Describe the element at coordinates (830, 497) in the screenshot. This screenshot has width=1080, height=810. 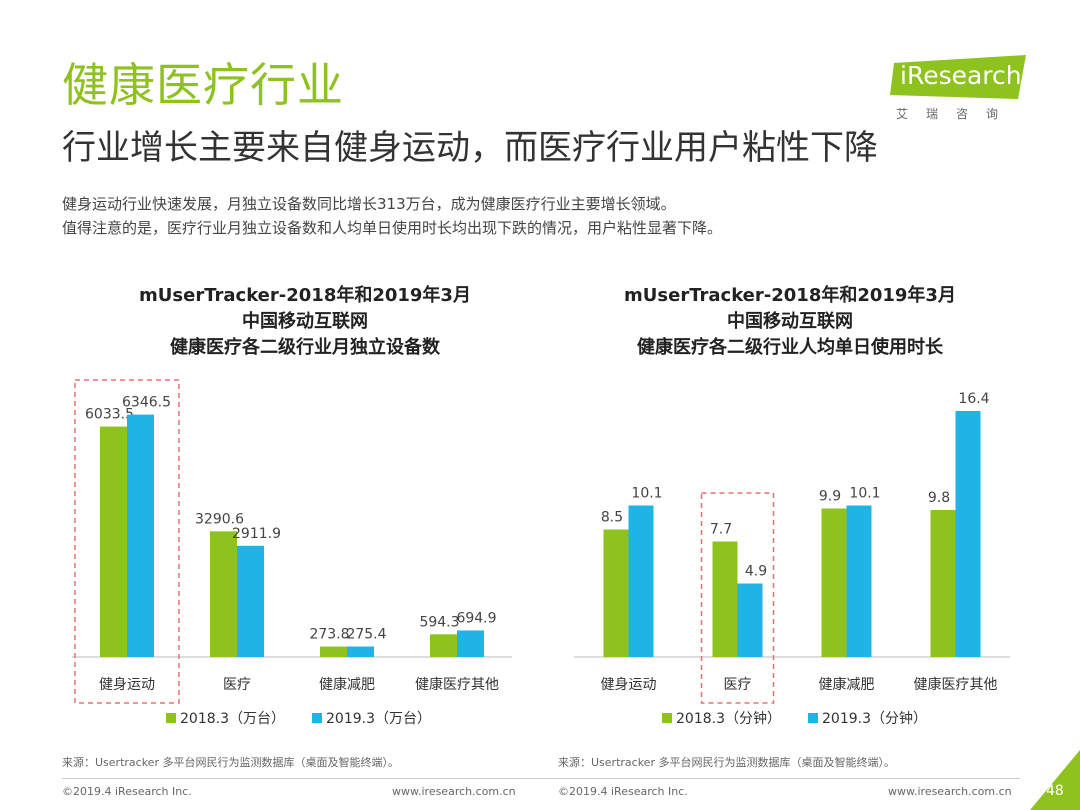
I see `chart2-value-label-2018-2: 9.9` at that location.